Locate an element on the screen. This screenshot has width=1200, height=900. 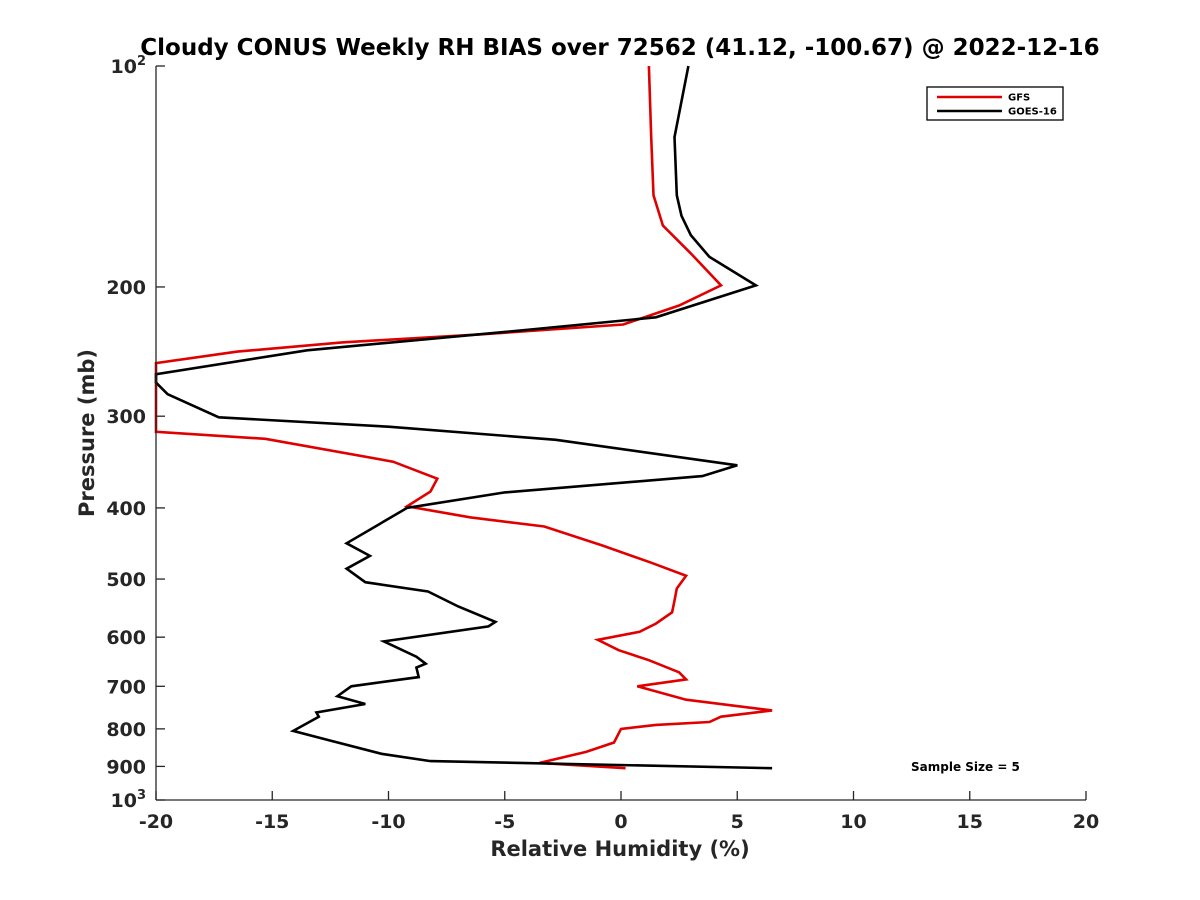
x-tick-label: 15 is located at coordinates (970, 822).